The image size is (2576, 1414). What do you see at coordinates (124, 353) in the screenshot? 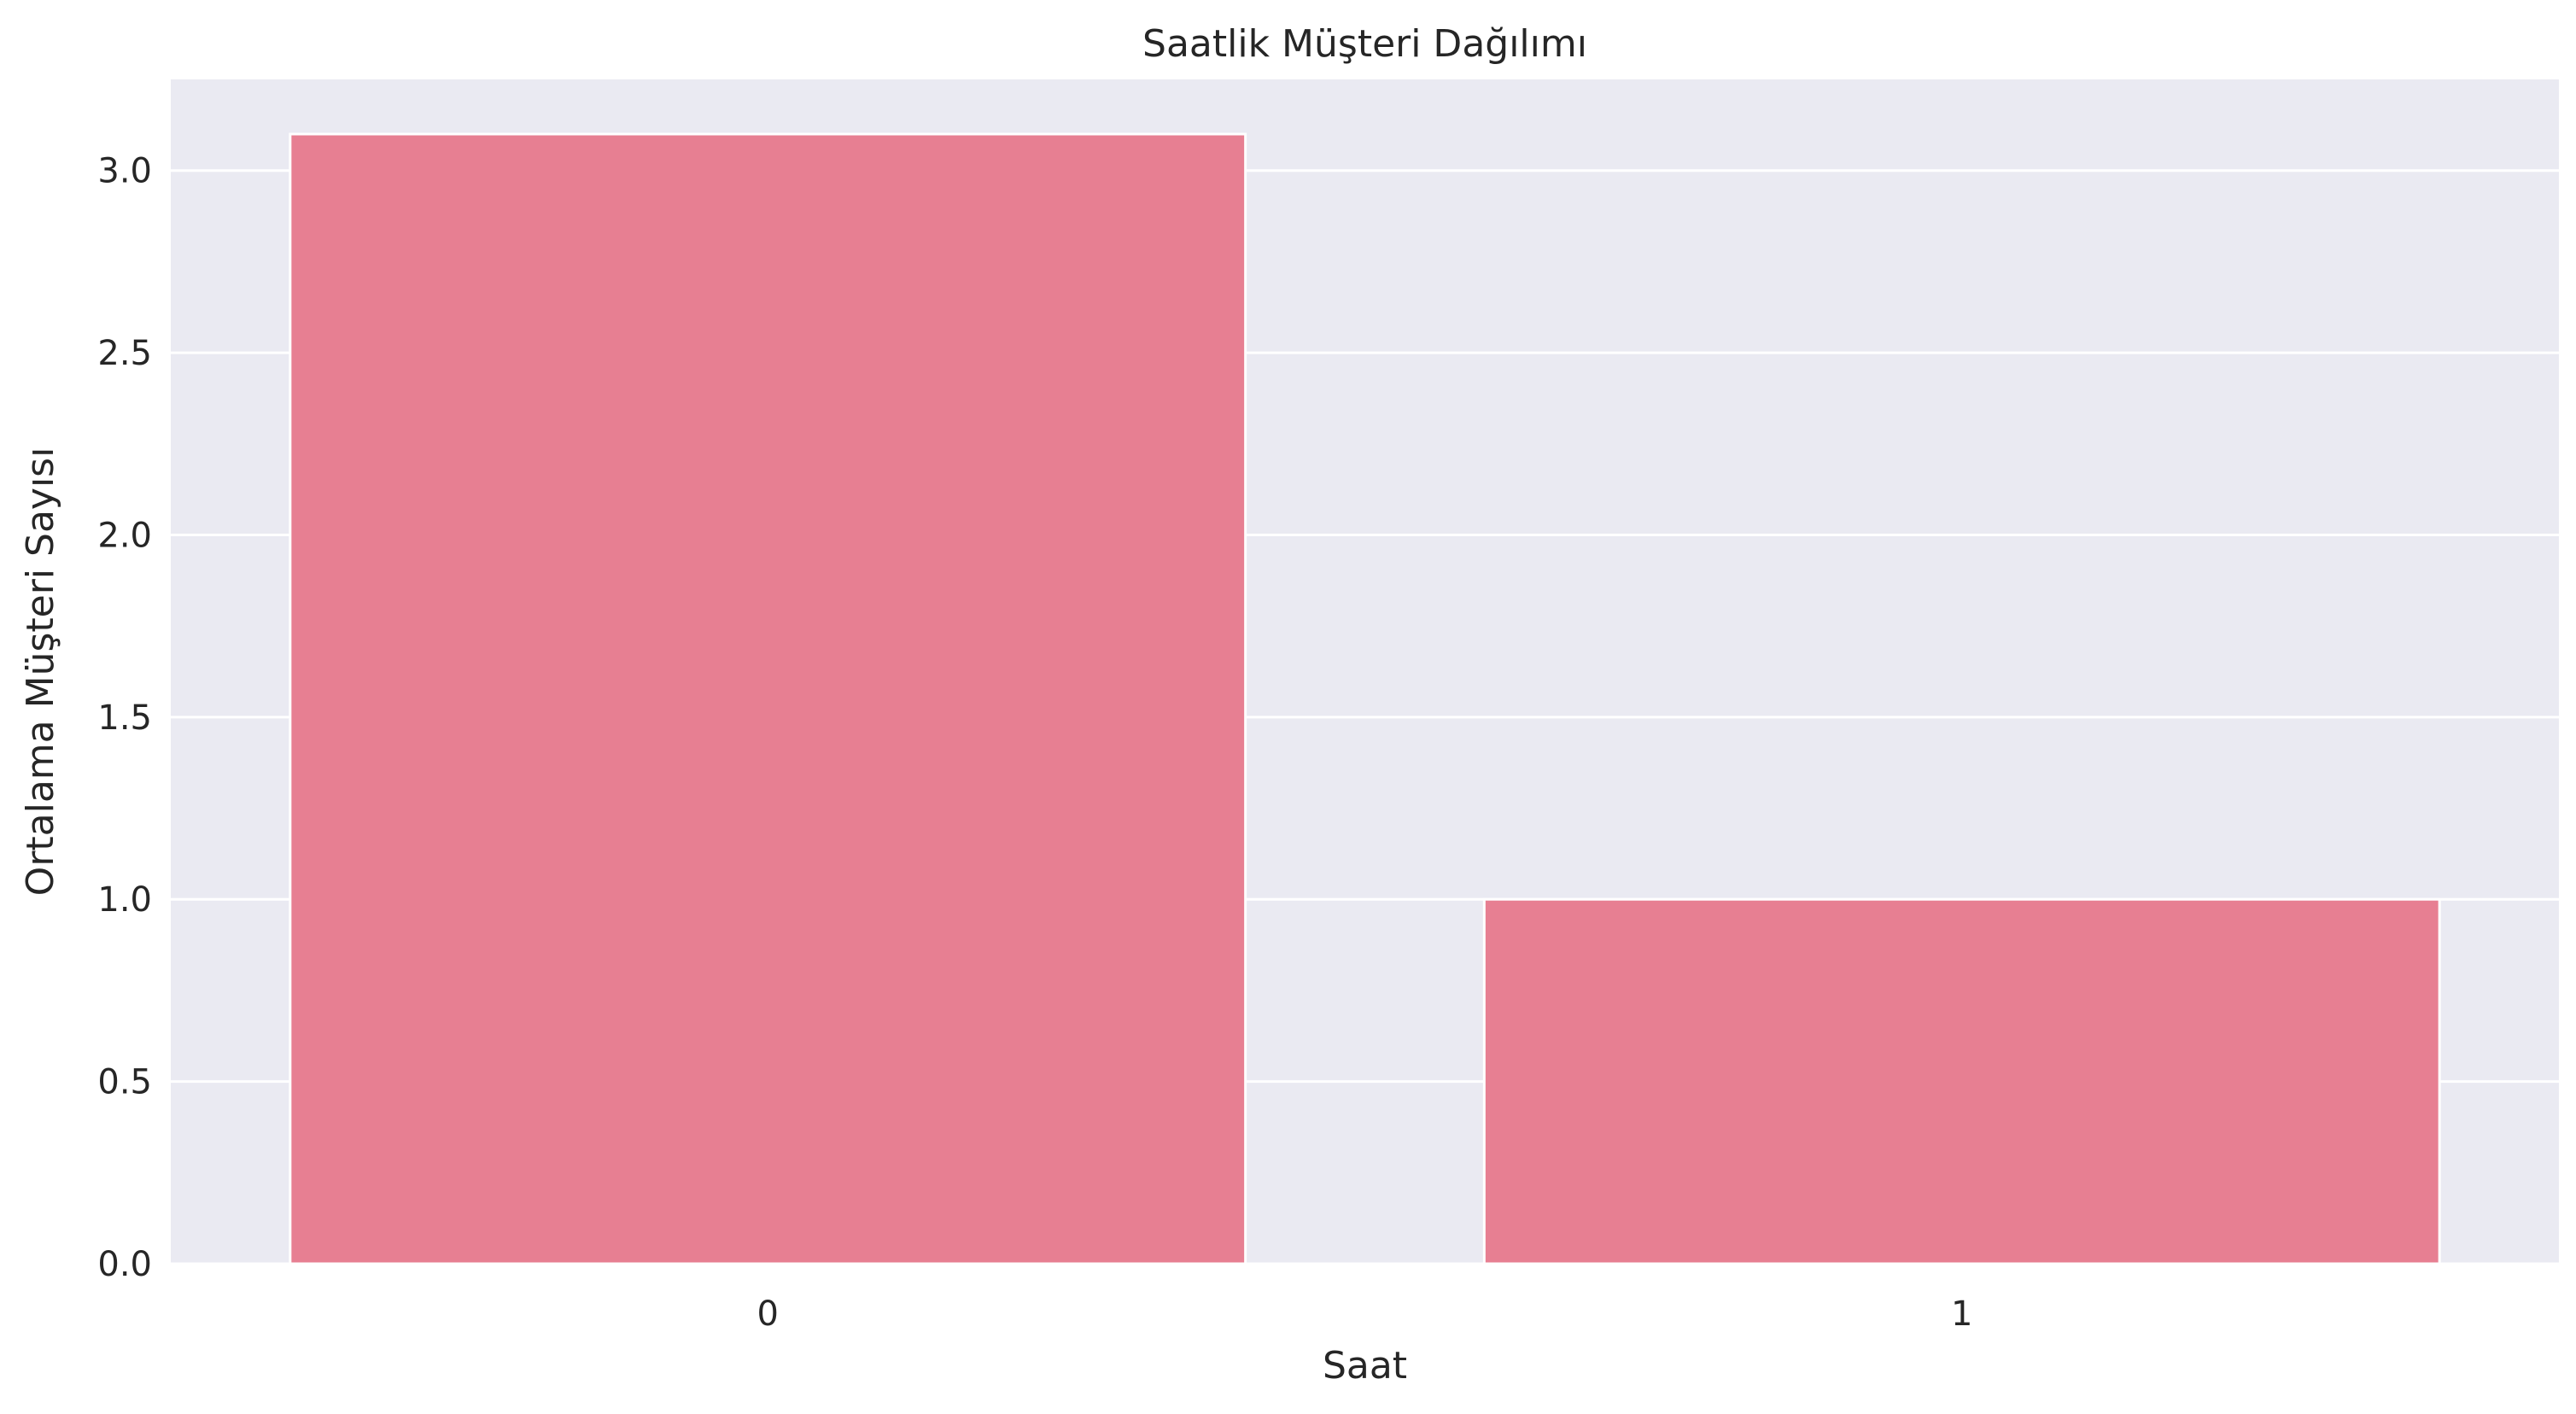
I see `y-tick-label: 2.5` at bounding box center [124, 353].